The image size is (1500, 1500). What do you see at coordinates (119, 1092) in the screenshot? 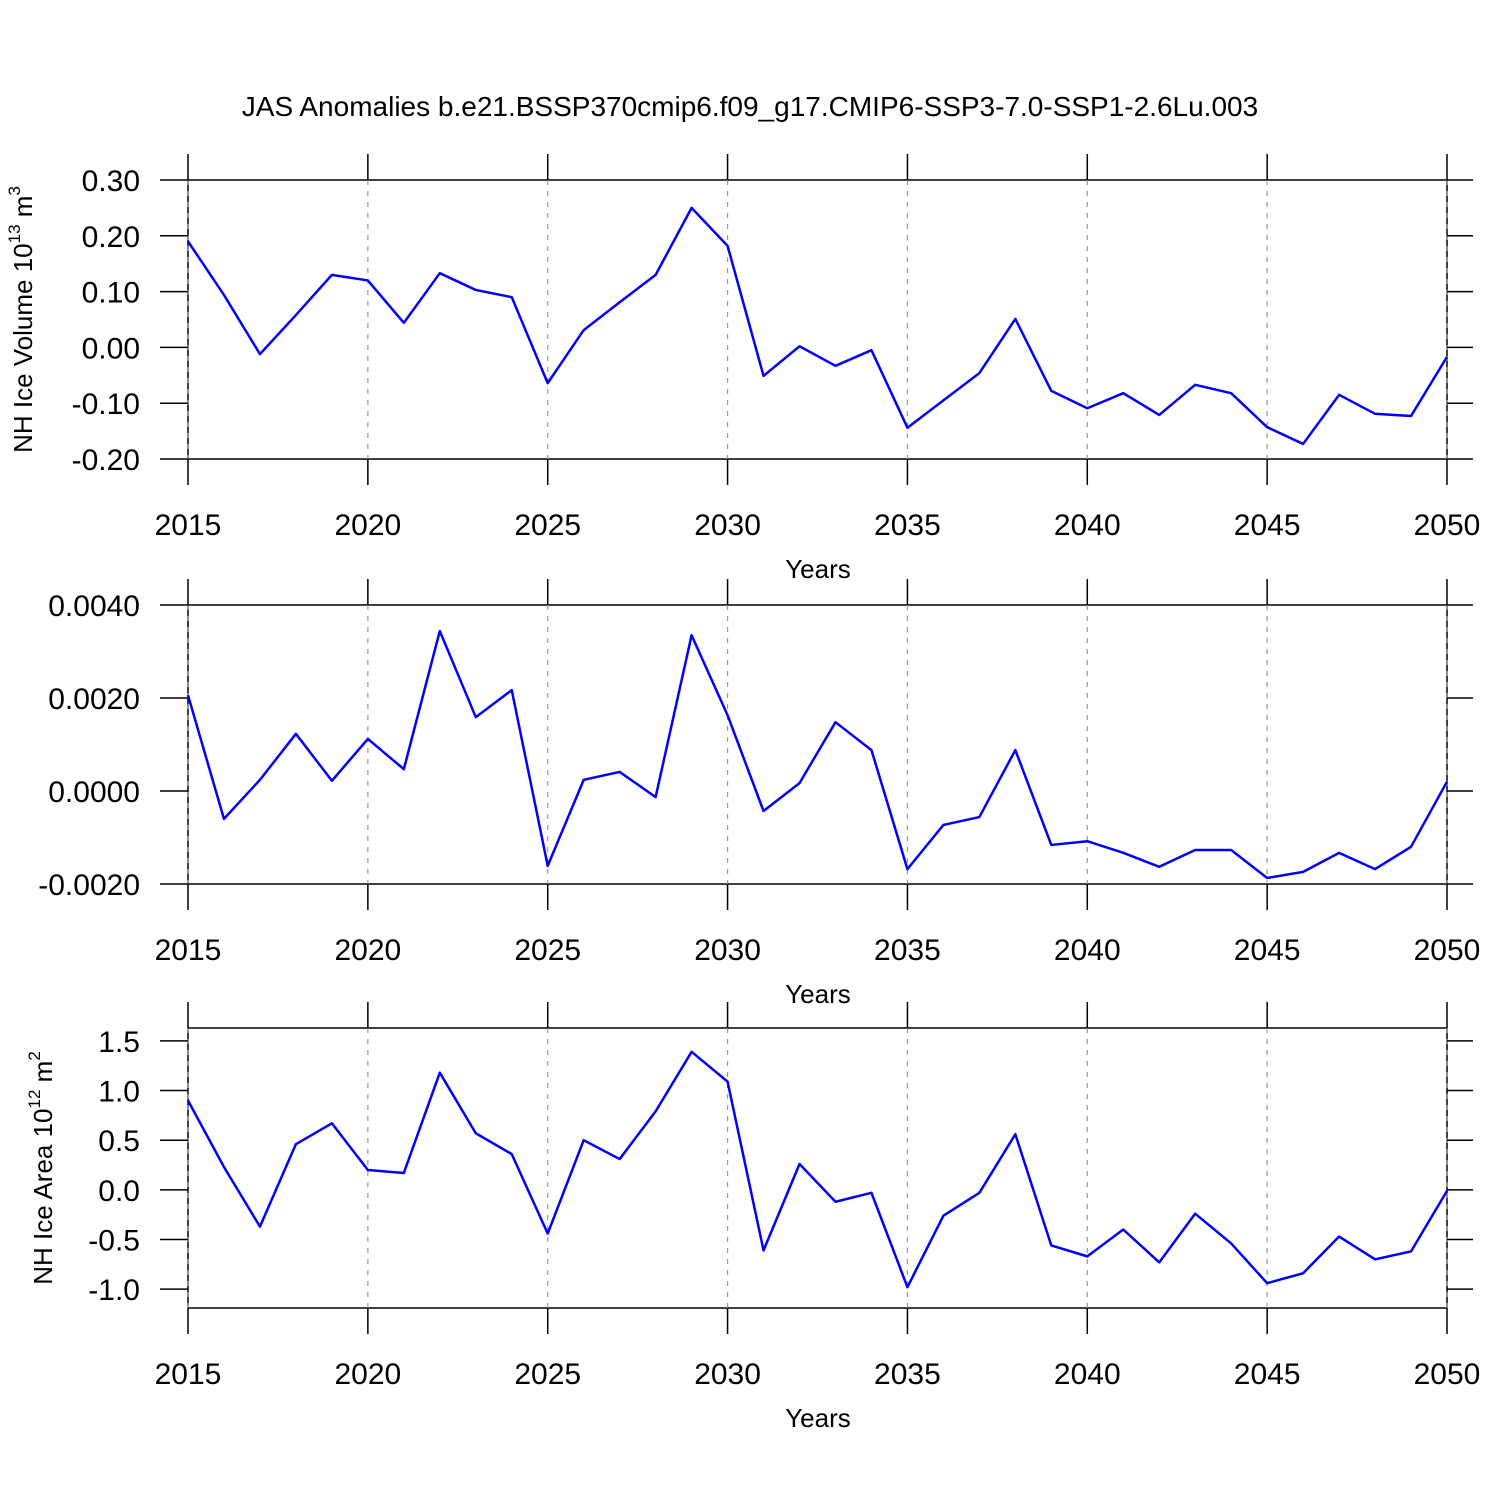
I see `y-tick-label: 1.0` at bounding box center [119, 1092].